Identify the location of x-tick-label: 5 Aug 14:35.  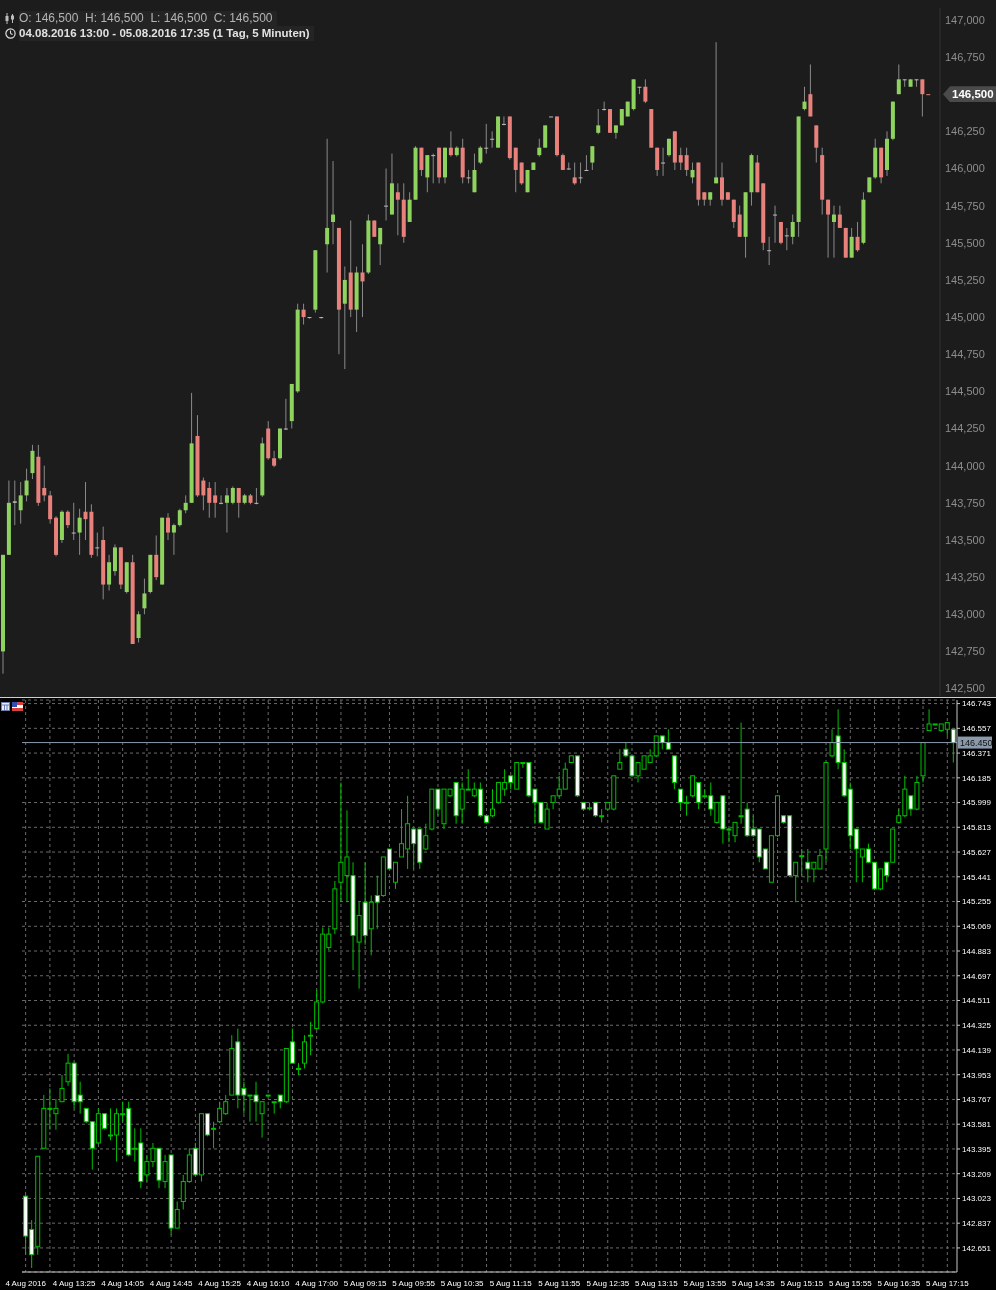
(753, 1283).